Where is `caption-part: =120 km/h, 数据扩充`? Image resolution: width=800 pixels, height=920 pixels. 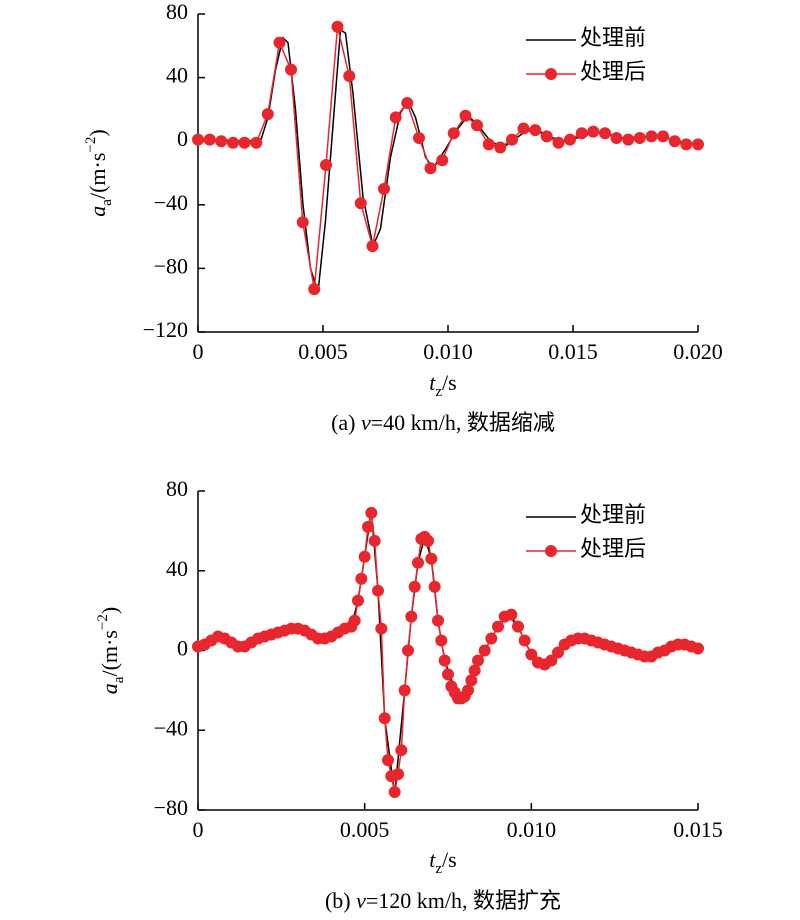
caption-part: =120 km/h, 数据扩充 is located at coordinates (463, 900).